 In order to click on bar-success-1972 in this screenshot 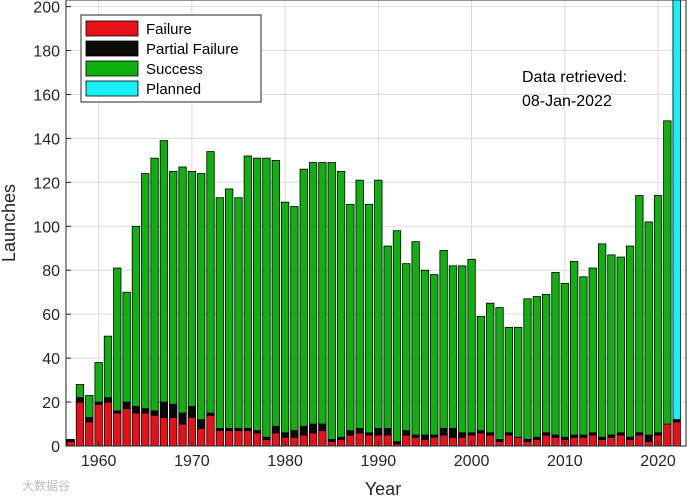, I will do `click(210, 282)`.